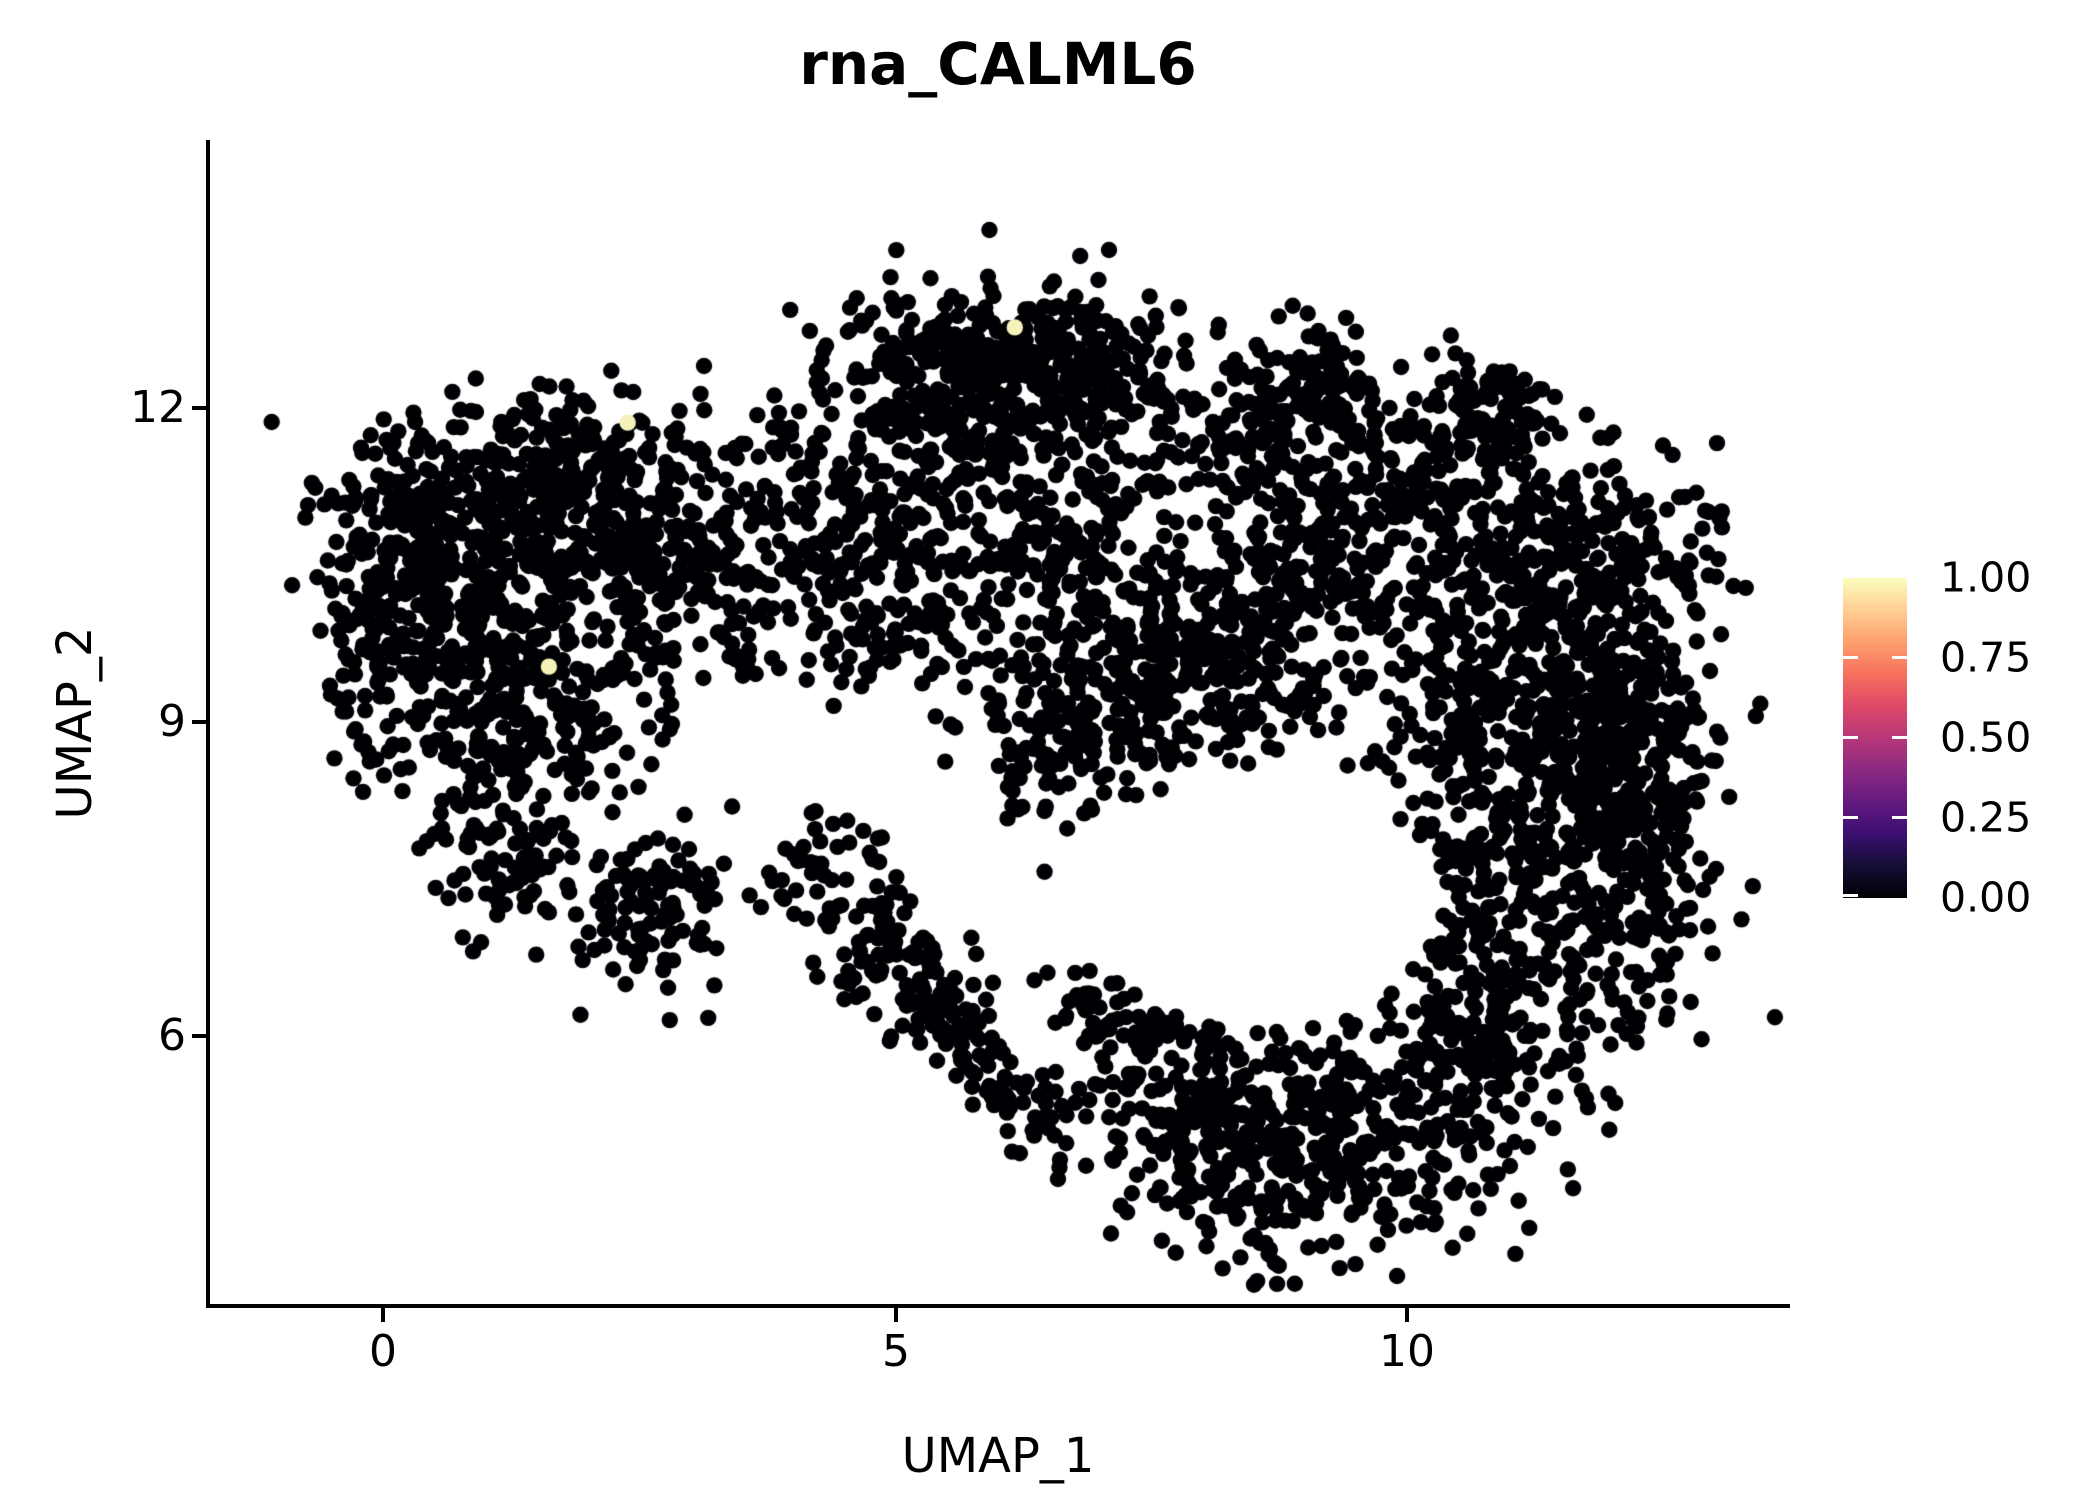  I want to click on colorbar-gradient, so click(1875, 738).